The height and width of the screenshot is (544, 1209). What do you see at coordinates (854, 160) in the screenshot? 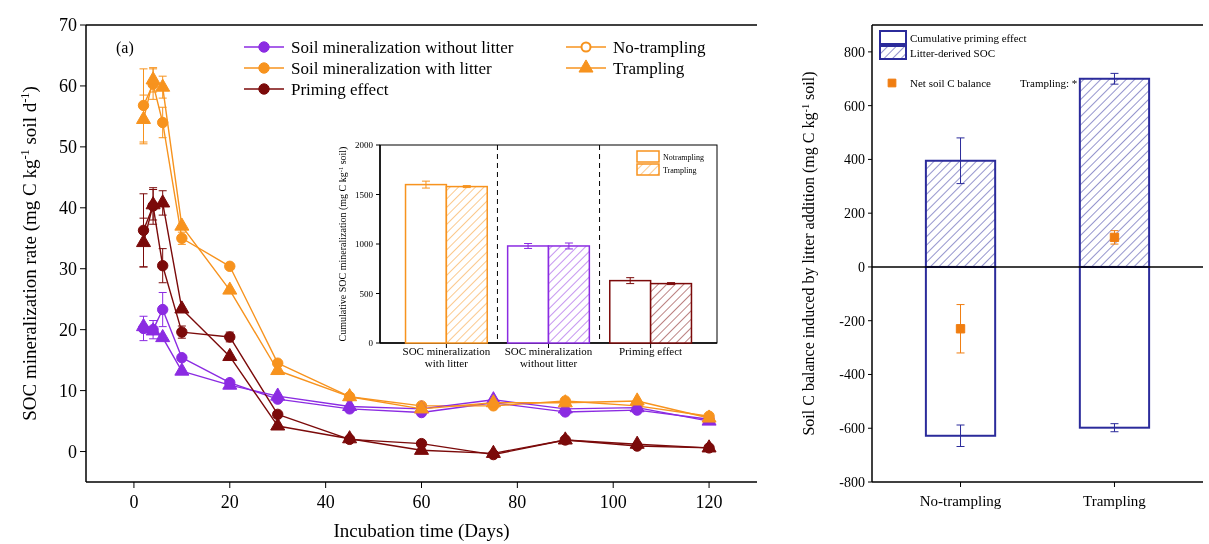
I see `y-tick-label: 400` at bounding box center [854, 160].